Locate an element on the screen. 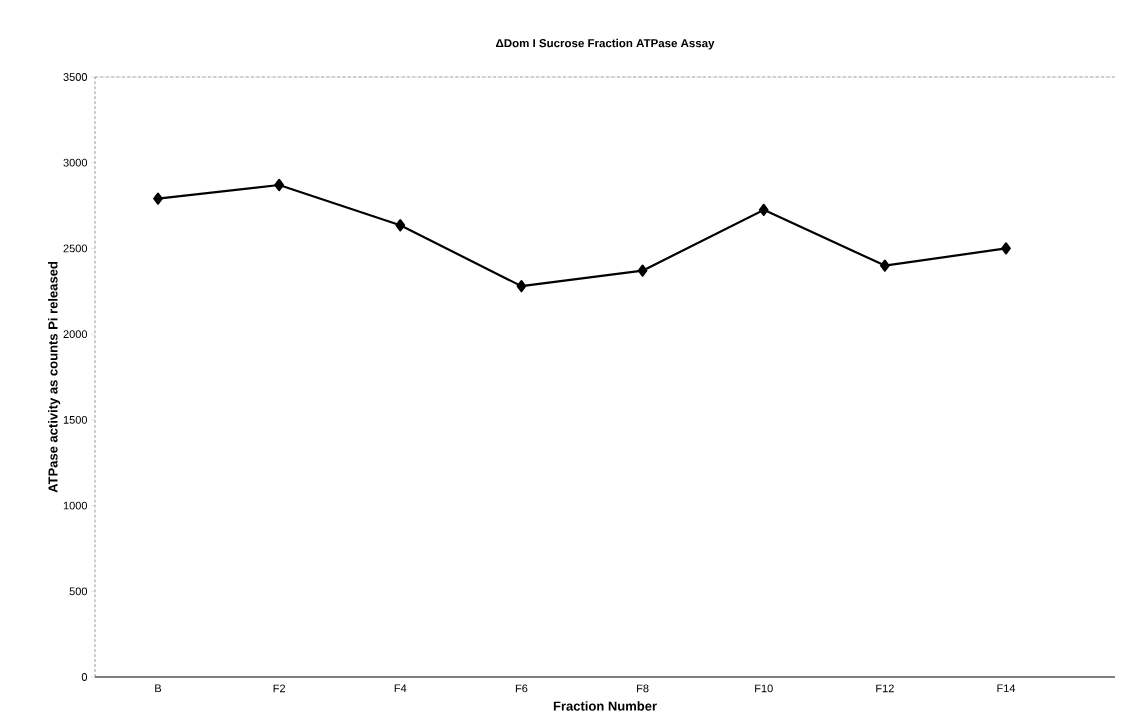  y-tick-label: 500 is located at coordinates (78, 591).